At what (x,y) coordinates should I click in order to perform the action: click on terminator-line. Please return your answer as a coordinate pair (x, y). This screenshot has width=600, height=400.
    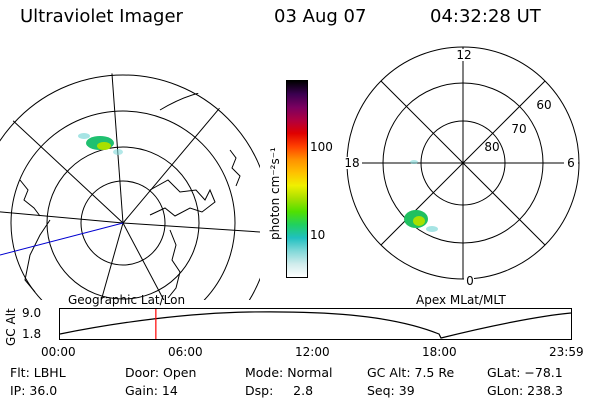
    Looking at the image, I should click on (62, 239).